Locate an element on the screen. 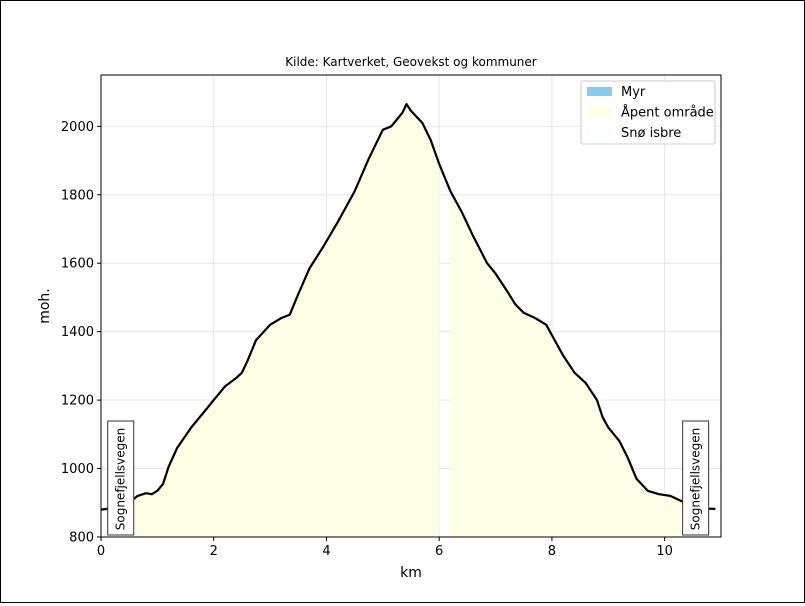  x-axis-label: km is located at coordinates (411, 573).